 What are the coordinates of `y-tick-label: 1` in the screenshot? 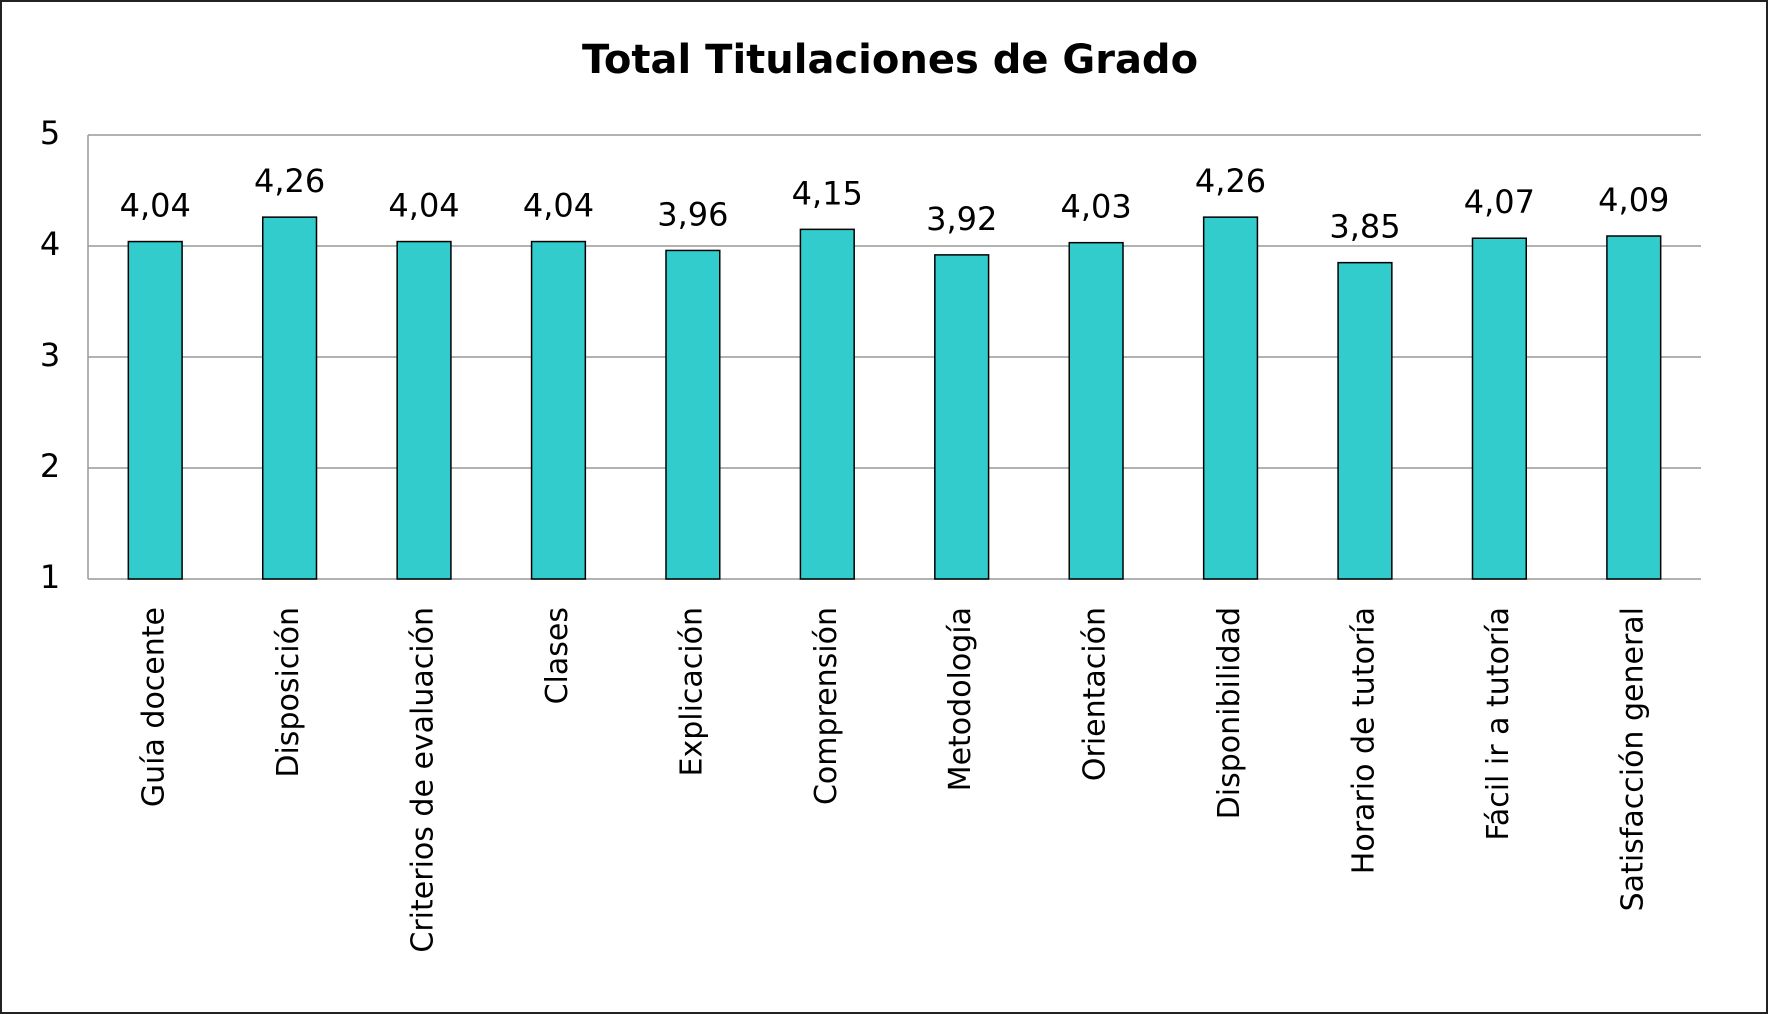 It's located at (50, 577).